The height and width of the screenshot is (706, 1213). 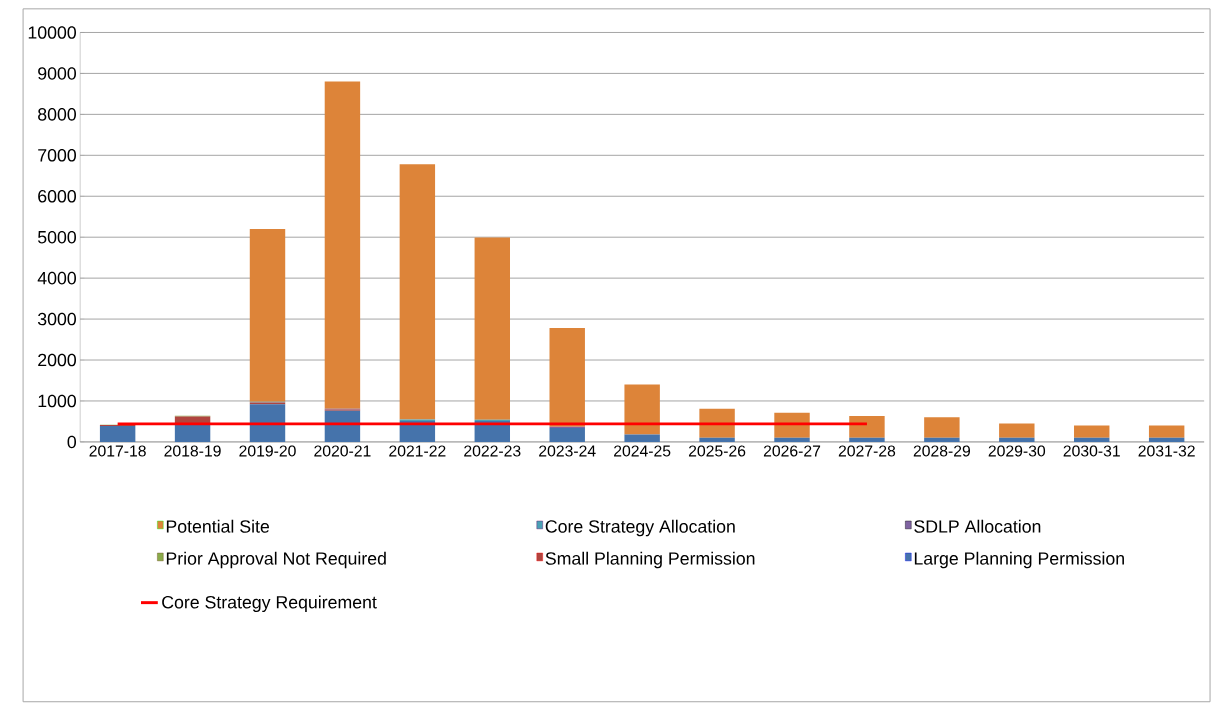 I want to click on legend-label: Core Strategy Allocation, so click(x=640, y=528).